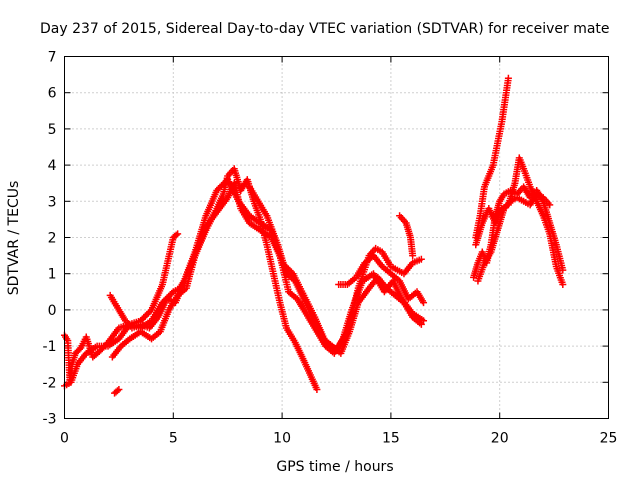 Image resolution: width=640 pixels, height=480 pixels. What do you see at coordinates (52, 311) in the screenshot?
I see `y-tick-label: 0` at bounding box center [52, 311].